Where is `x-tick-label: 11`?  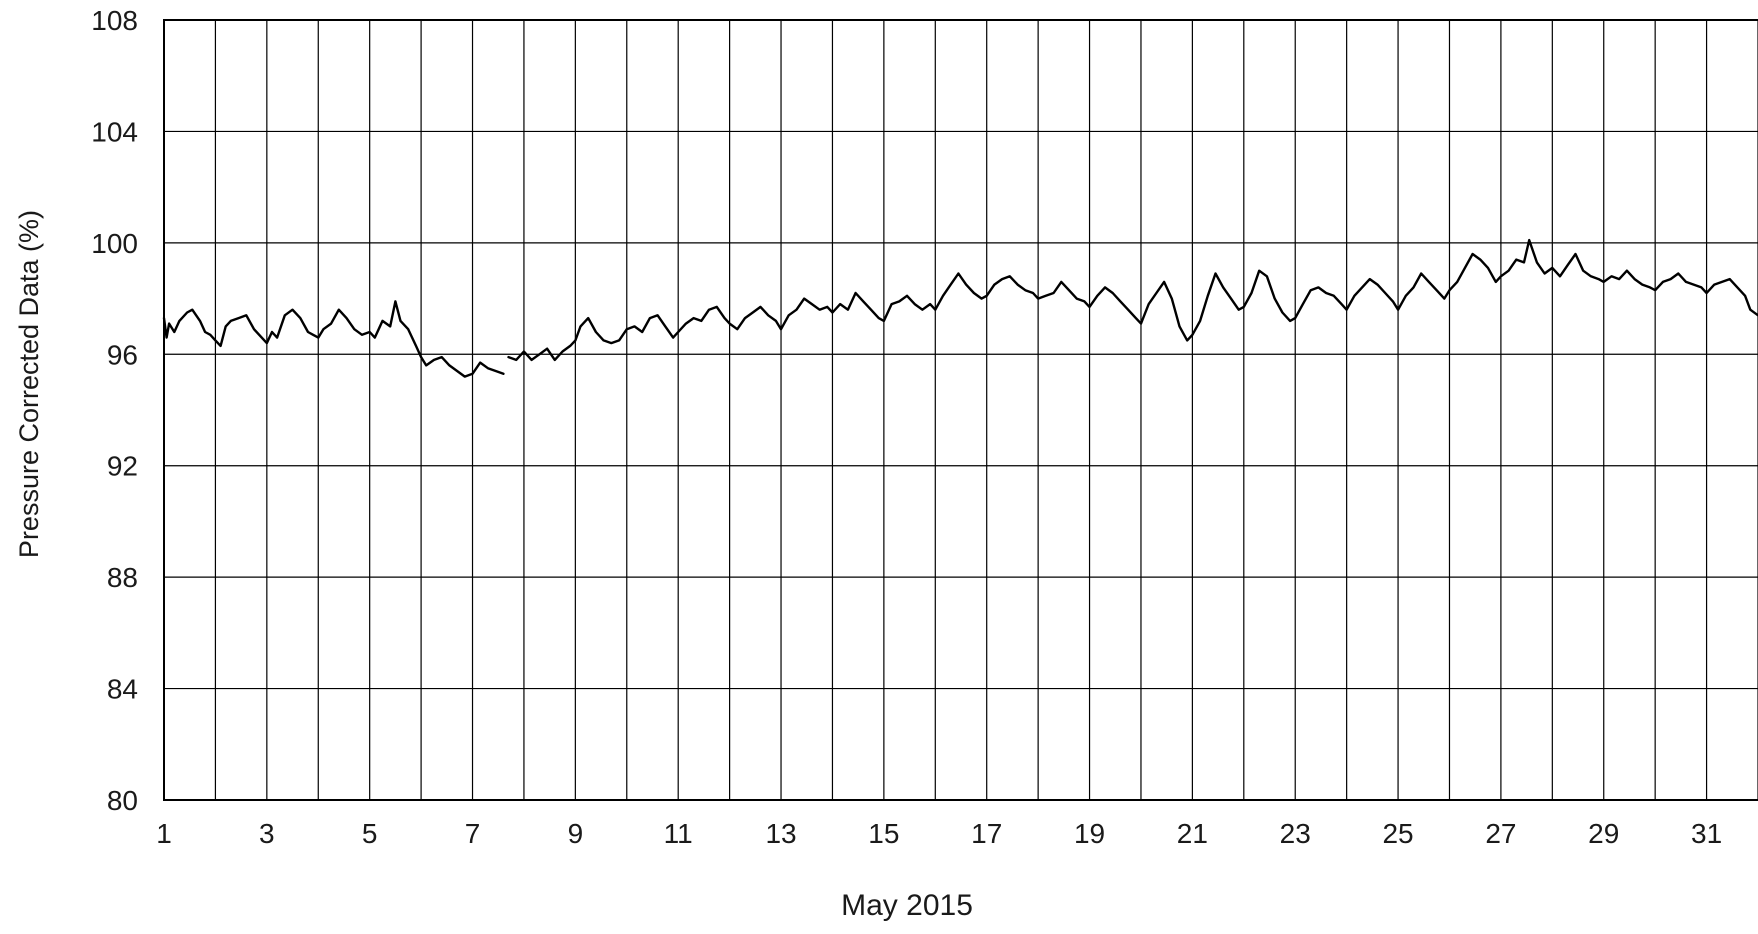
x-tick-label: 11 is located at coordinates (678, 833).